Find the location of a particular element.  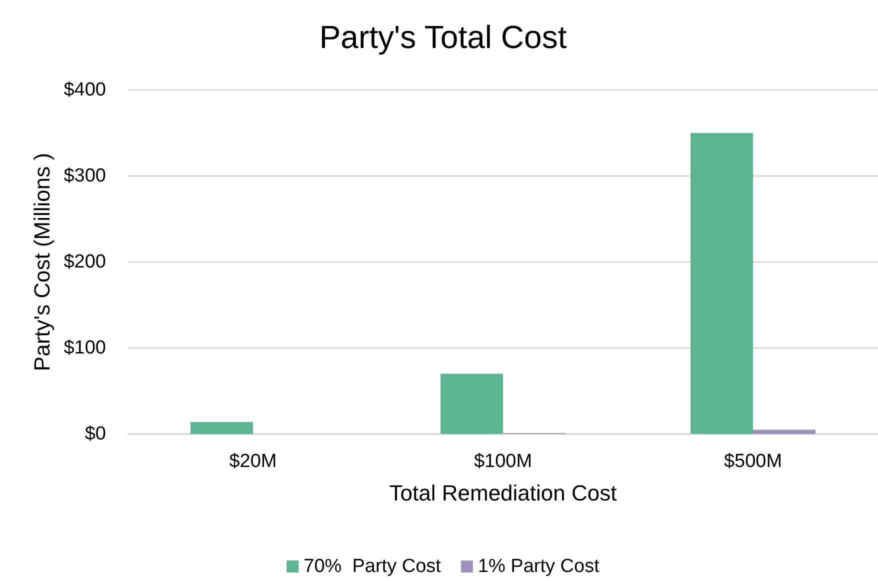

y-axis-title: Party's Cost (Millions ) is located at coordinates (41, 262).